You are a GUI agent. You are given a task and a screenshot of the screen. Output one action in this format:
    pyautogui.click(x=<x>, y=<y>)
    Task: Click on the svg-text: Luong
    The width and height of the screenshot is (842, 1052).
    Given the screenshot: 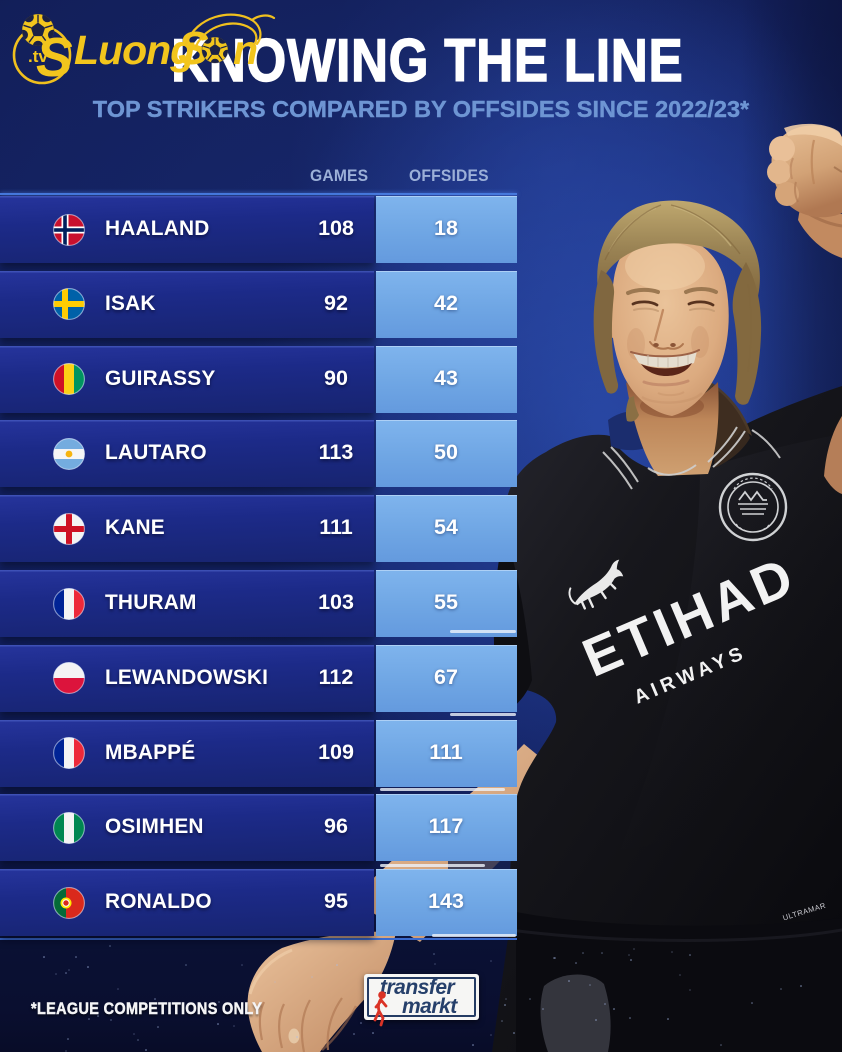 What is the action you would take?
    pyautogui.click(x=134, y=50)
    